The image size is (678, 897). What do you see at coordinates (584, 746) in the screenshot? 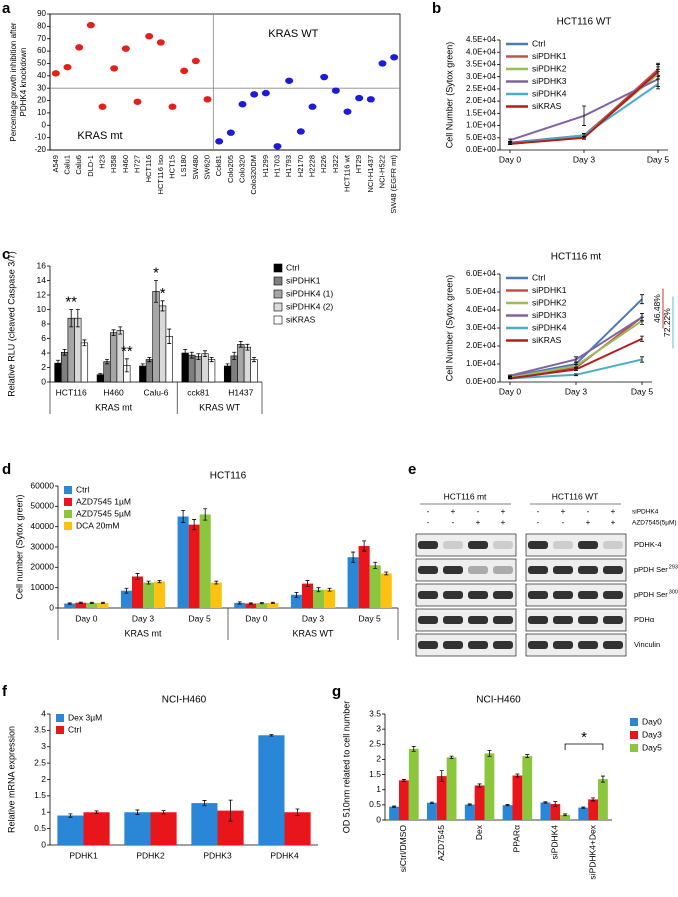
I see `significance-bracket` at bounding box center [584, 746].